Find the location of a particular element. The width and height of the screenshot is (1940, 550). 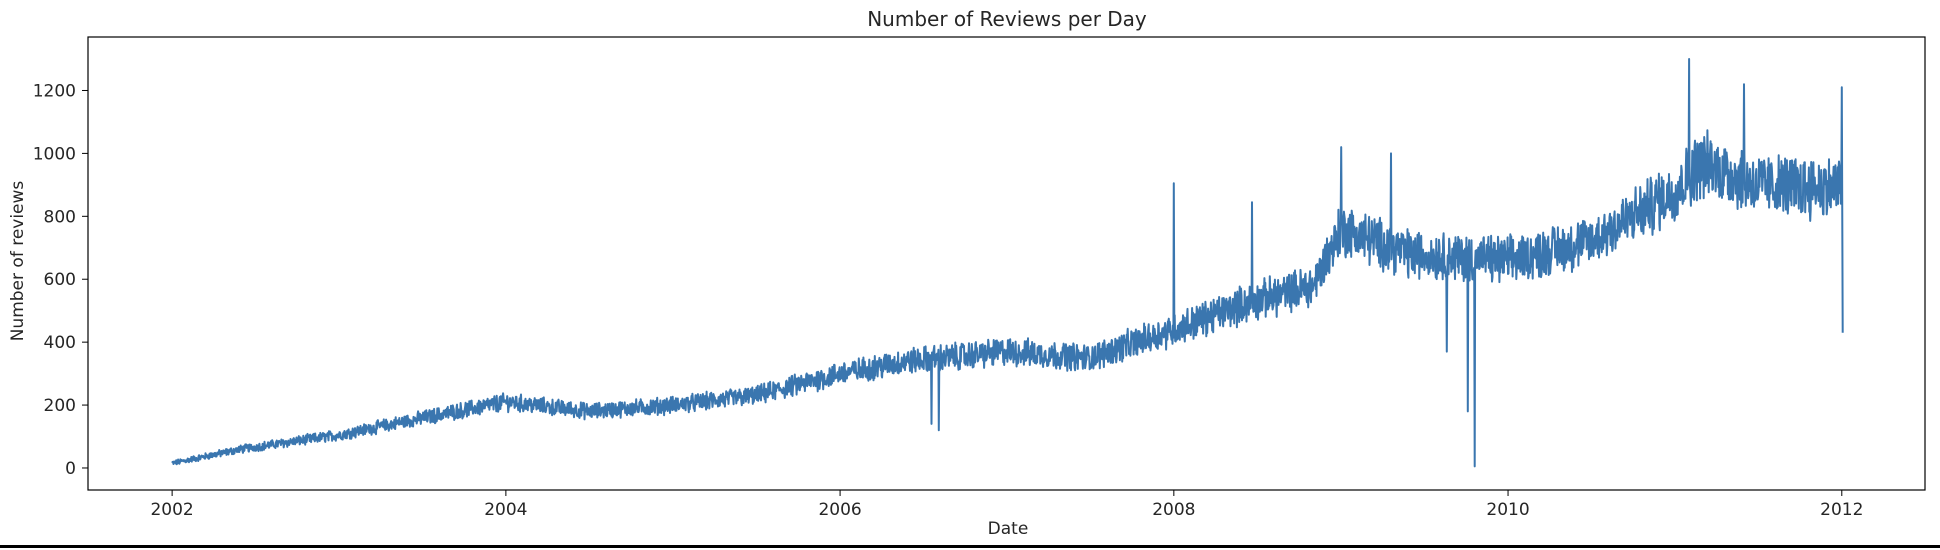

y-tick-label: 400 is located at coordinates (60, 343).